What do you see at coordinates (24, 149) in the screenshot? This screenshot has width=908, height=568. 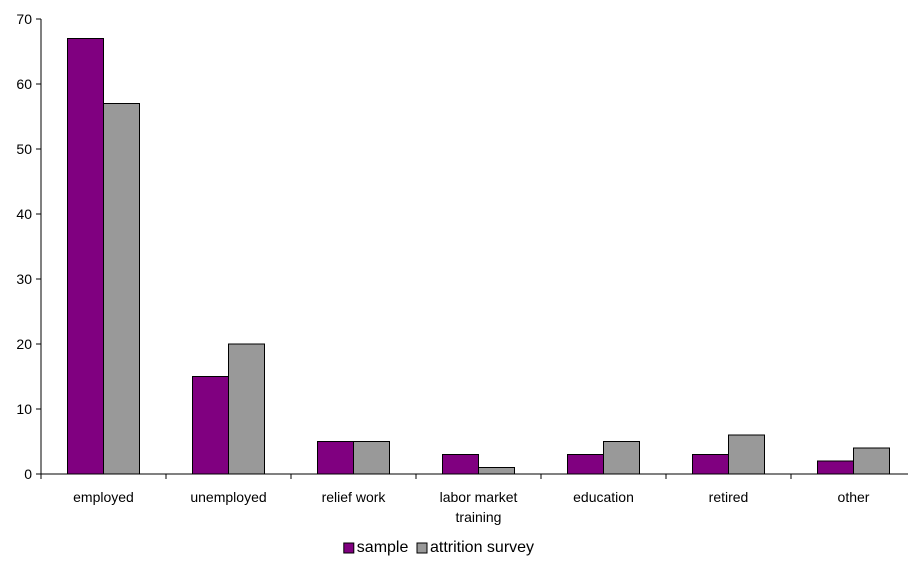 I see `y-tick-label: 50` at bounding box center [24, 149].